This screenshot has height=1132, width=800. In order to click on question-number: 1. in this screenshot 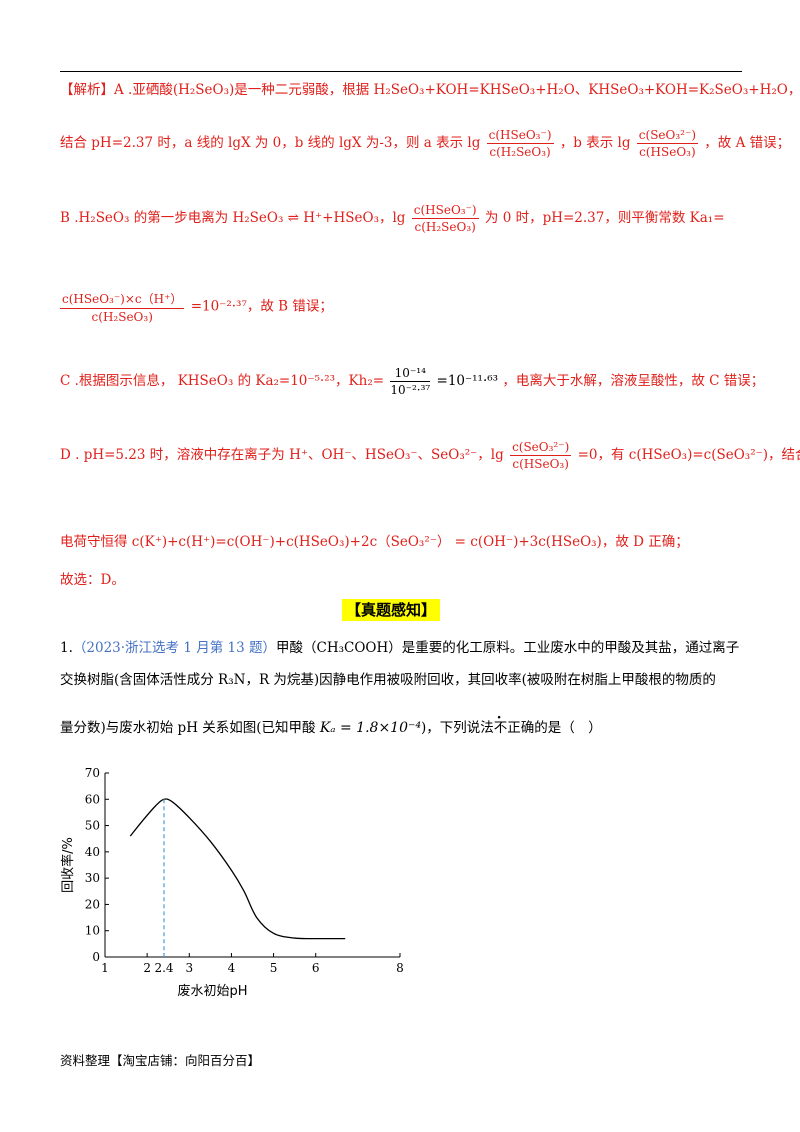, I will do `click(66, 648)`.